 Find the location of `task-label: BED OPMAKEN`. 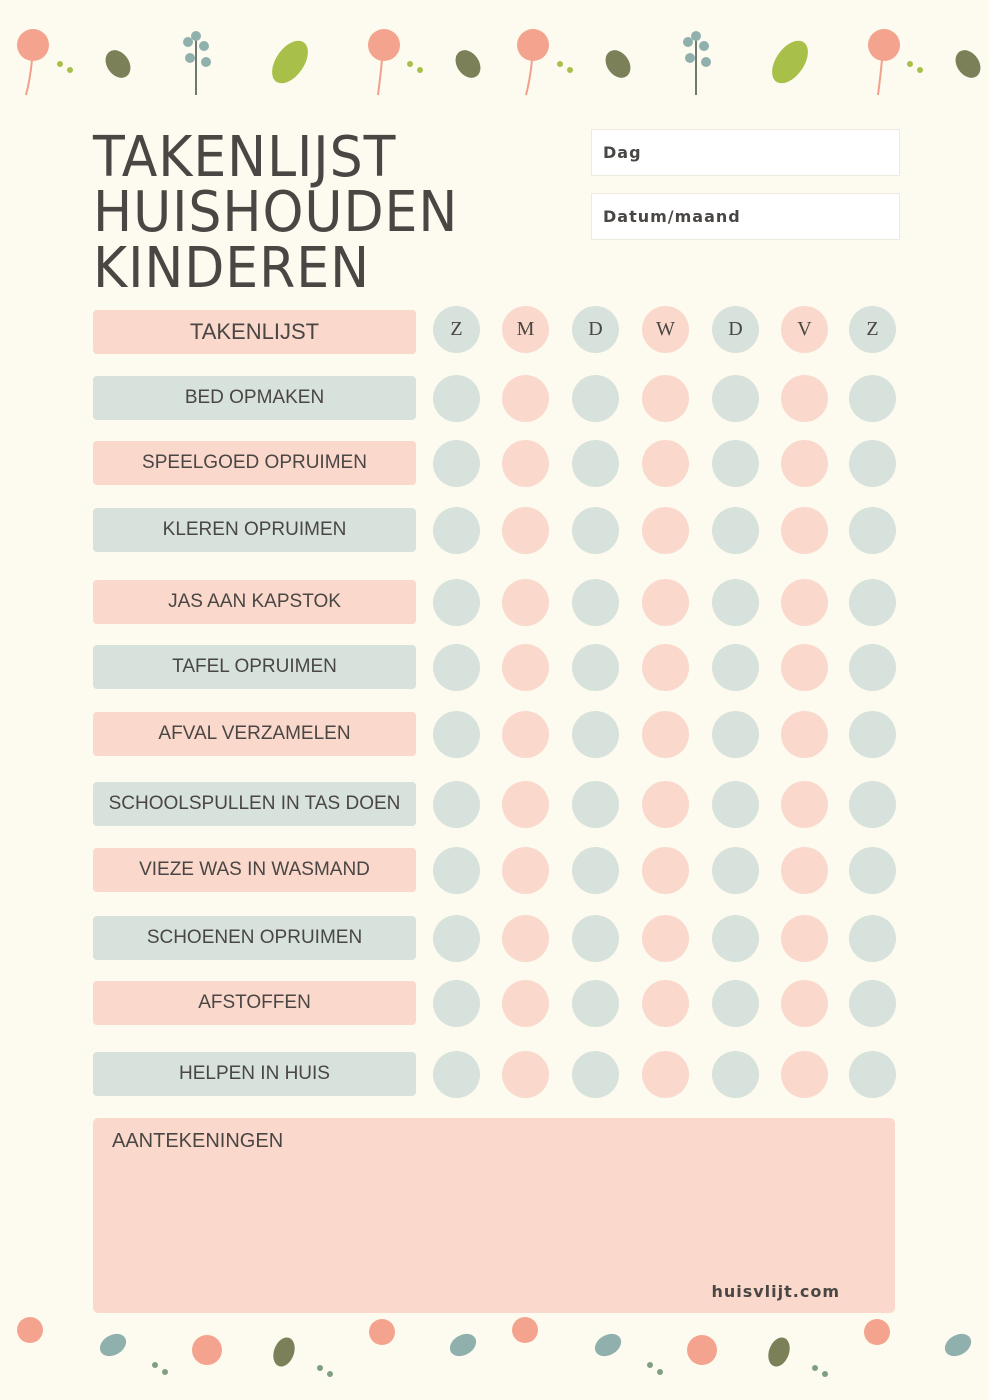

task-label: BED OPMAKEN is located at coordinates (254, 398).